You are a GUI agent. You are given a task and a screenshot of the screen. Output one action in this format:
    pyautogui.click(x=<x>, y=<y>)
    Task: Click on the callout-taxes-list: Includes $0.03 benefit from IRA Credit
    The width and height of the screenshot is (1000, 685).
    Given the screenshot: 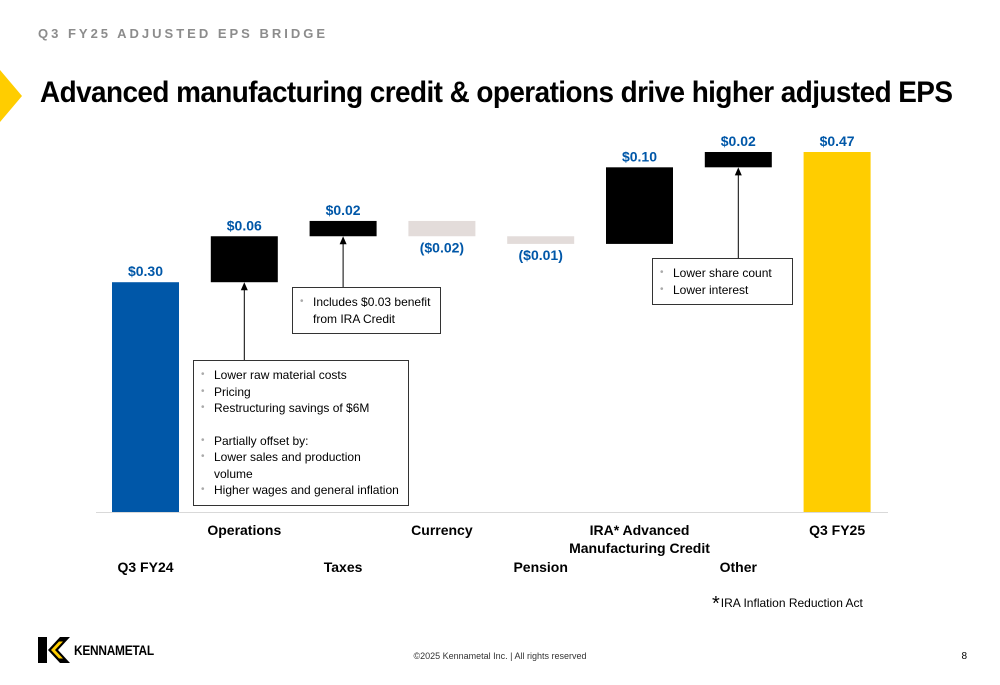 What is the action you would take?
    pyautogui.click(x=365, y=310)
    